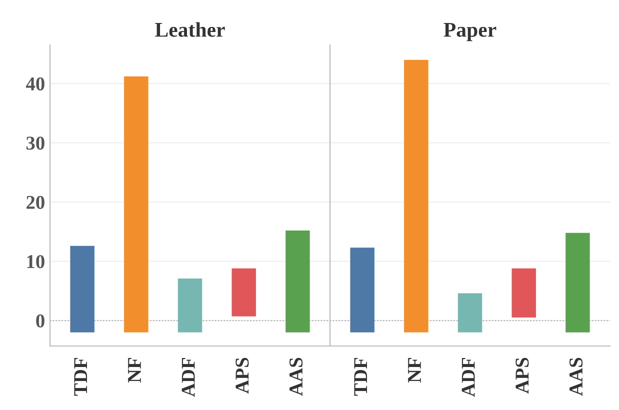 This screenshot has height=410, width=619. What do you see at coordinates (35, 202) in the screenshot?
I see `y-tick-label: 20` at bounding box center [35, 202].